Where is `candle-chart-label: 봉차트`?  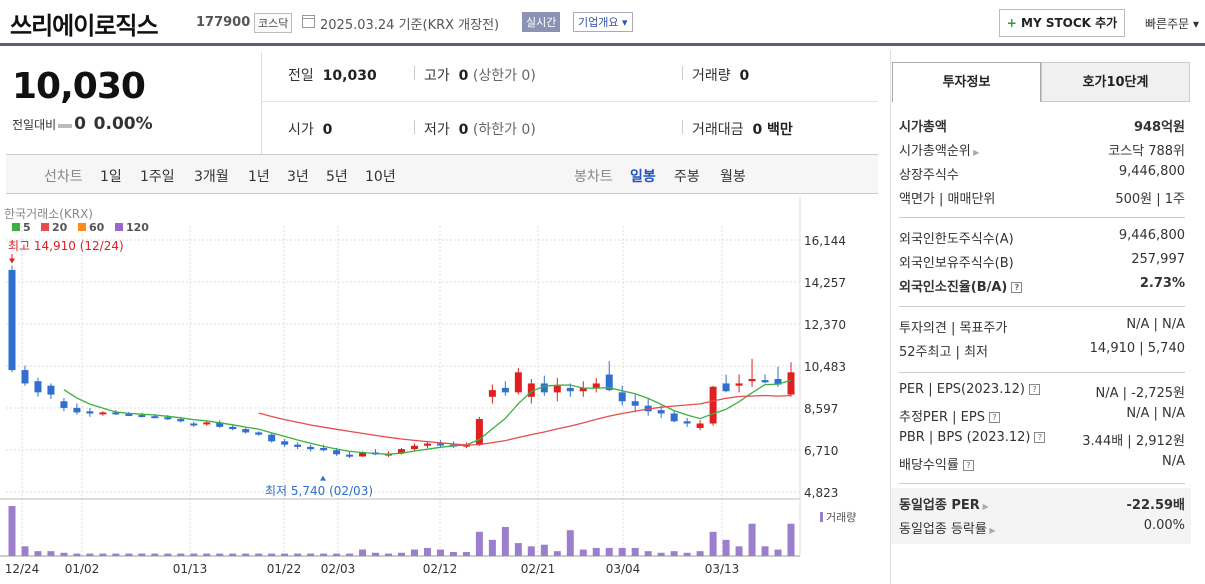 candle-chart-label: 봉차트 is located at coordinates (593, 177).